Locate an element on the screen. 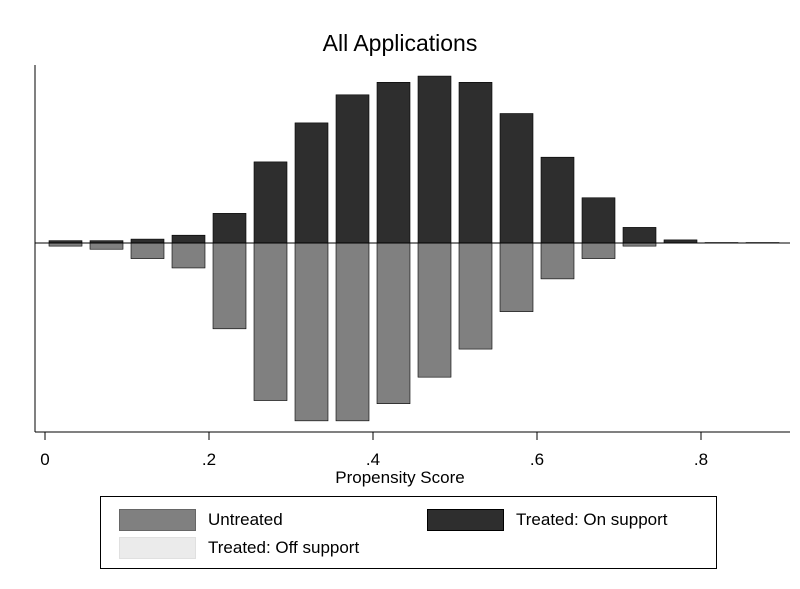 This screenshot has width=800, height=589. x-axis-label: Propensity Score is located at coordinates (400, 477).